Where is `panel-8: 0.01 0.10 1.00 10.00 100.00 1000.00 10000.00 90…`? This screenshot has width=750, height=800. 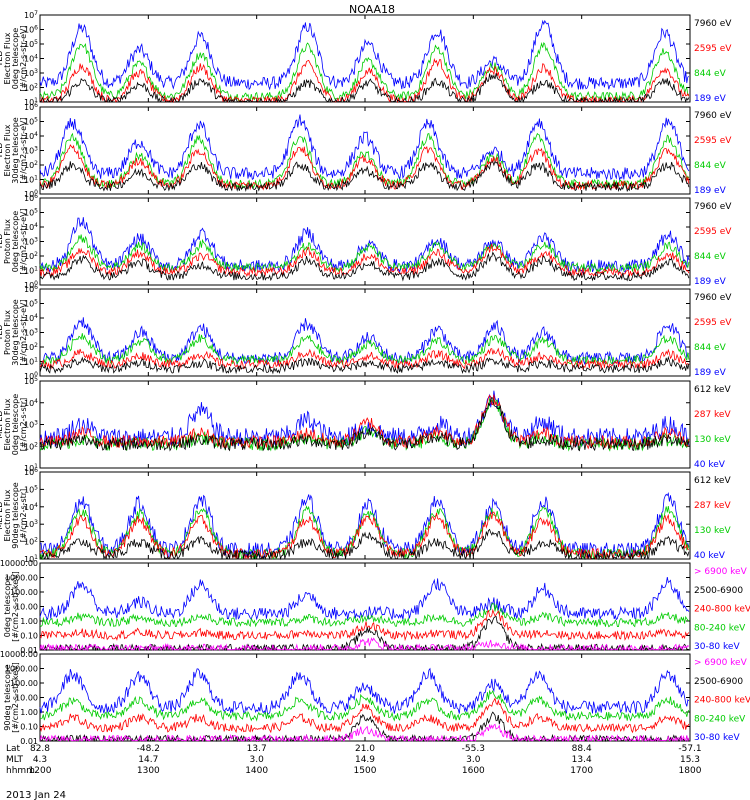 panel-8: 0.01 0.10 1.00 10.00 100.00 1000.00 10000.00 90… is located at coordinates (375, 698).